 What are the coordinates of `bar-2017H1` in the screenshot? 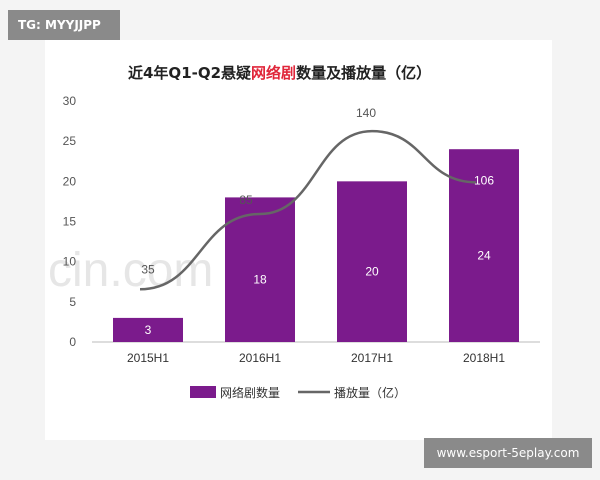 It's located at (372, 261).